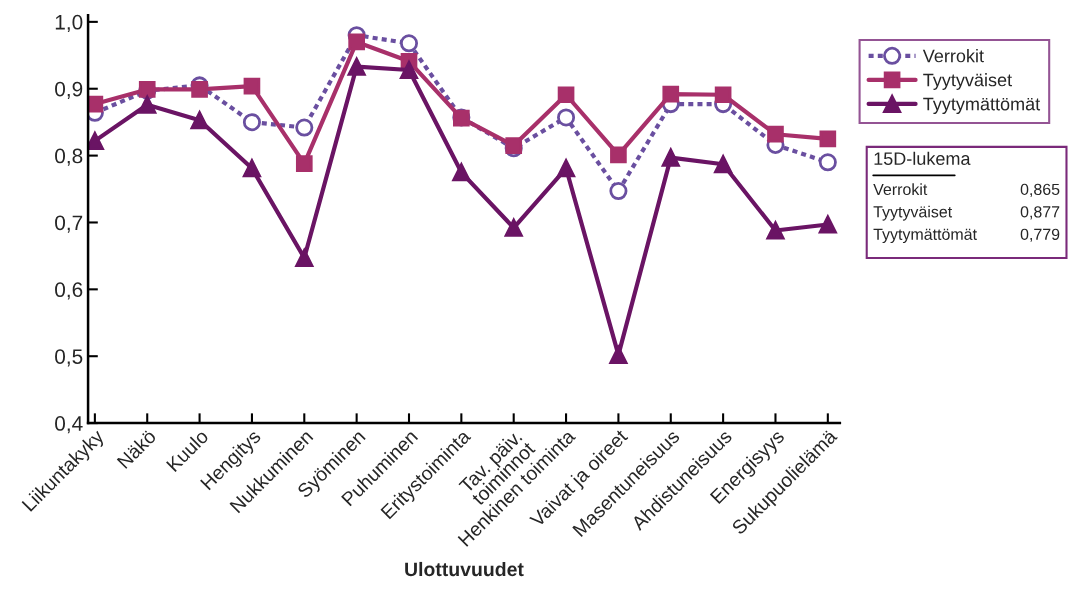  What do you see at coordinates (967, 81) in the screenshot?
I see `legend-label: Tyytyväiset` at bounding box center [967, 81].